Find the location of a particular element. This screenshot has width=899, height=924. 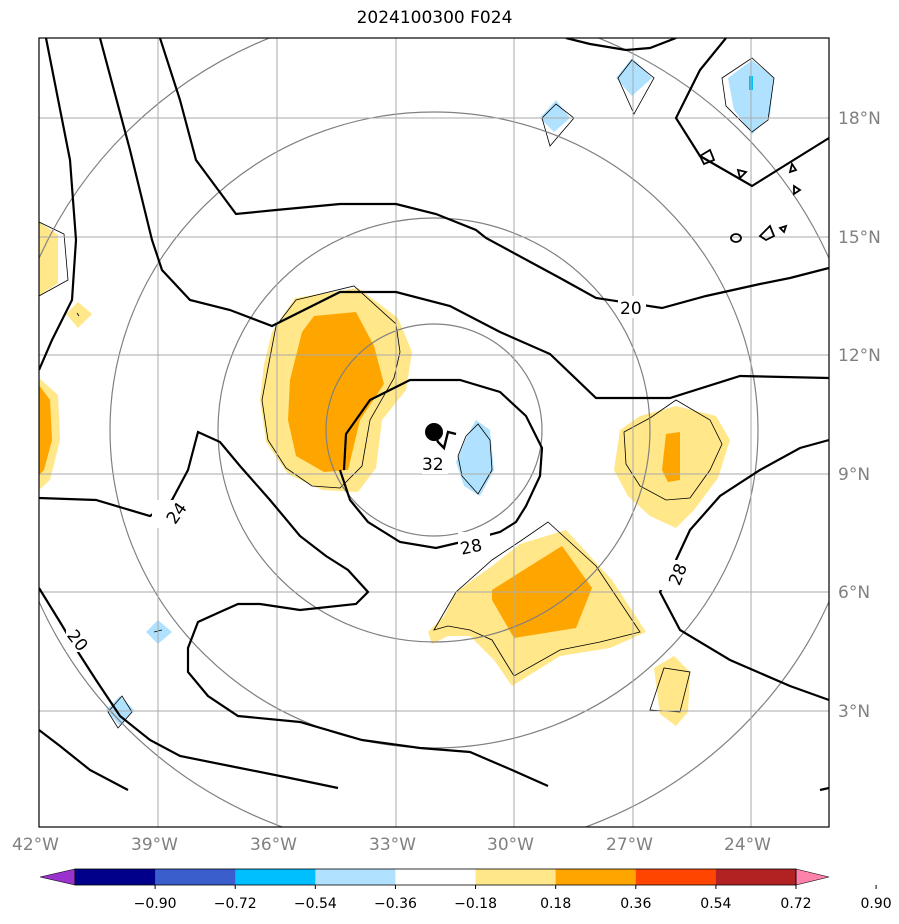

lat-tick: 12°N is located at coordinates (859, 356).